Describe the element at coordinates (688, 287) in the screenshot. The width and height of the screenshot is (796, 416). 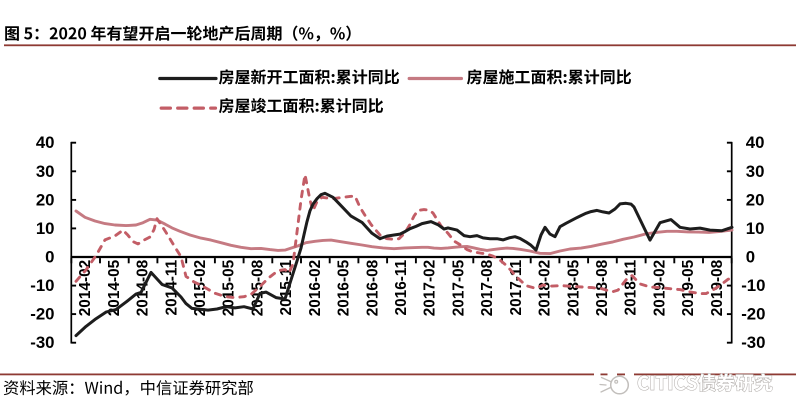
I see `svg-text: 2019-05` at that location.